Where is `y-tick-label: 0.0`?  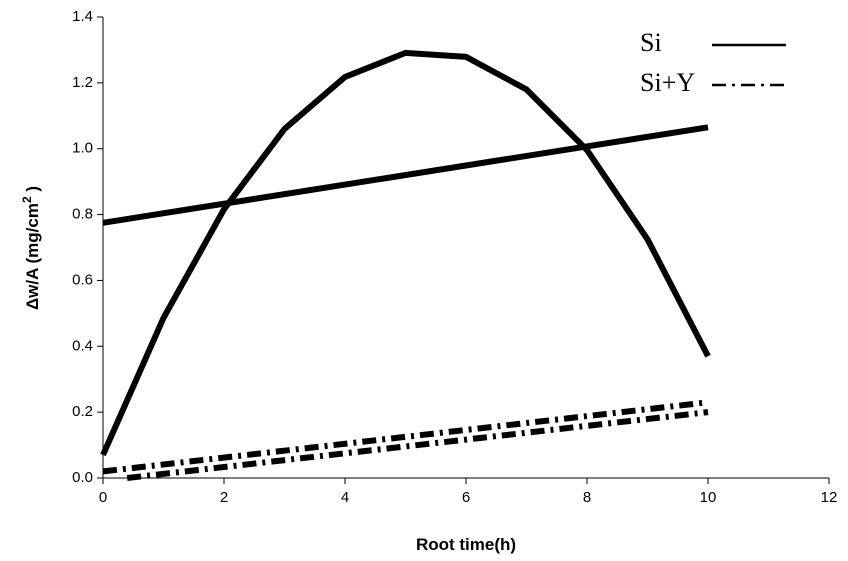 y-tick-label: 0.0 is located at coordinates (82, 477).